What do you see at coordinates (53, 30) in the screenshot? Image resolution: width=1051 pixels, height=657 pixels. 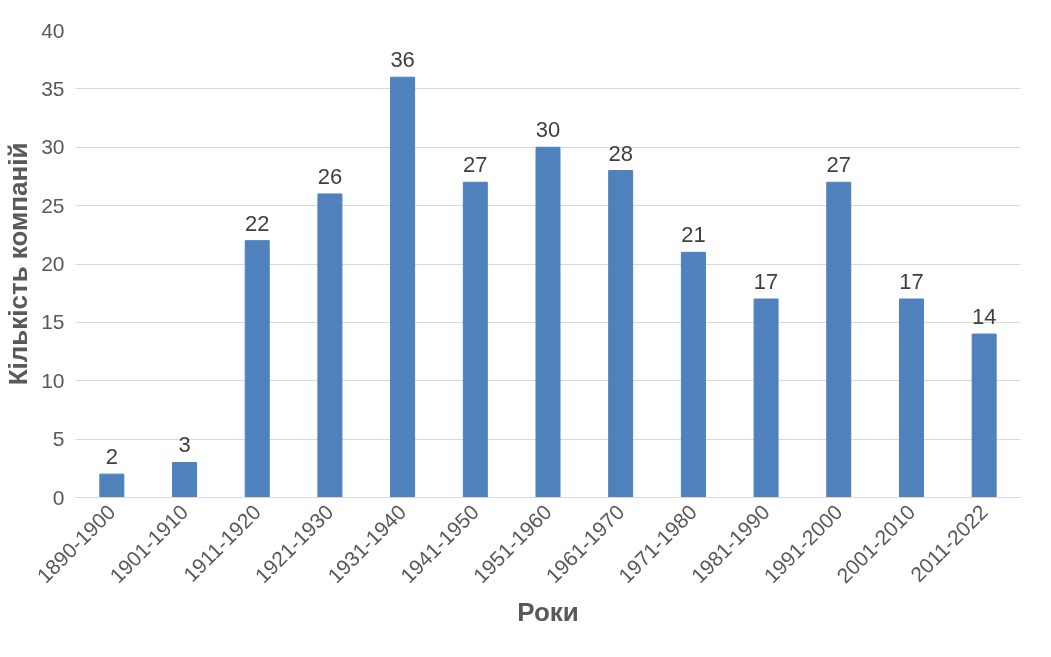 I see `y-tick-label: 40` at bounding box center [53, 30].